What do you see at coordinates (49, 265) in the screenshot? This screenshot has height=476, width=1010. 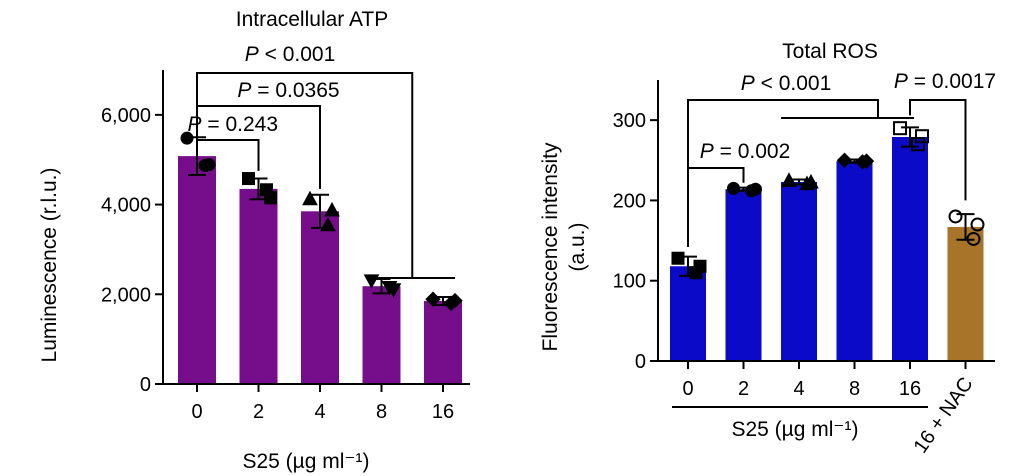 I see `y-axis-title: Luminescence (r.l.u.)` at bounding box center [49, 265].